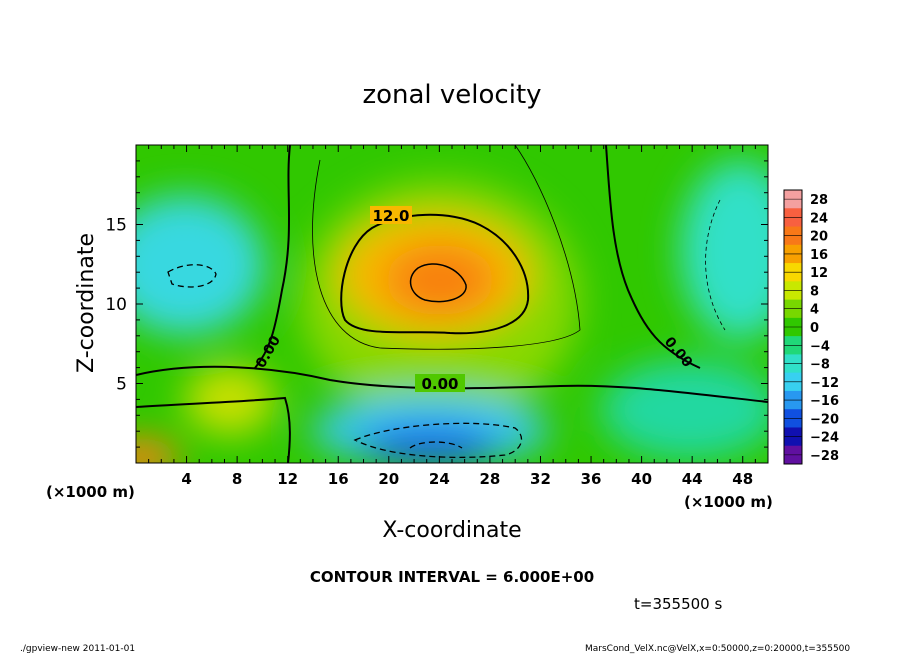 The height and width of the screenshot is (654, 904). I want to click on contour-zero-low, so click(213, 429).